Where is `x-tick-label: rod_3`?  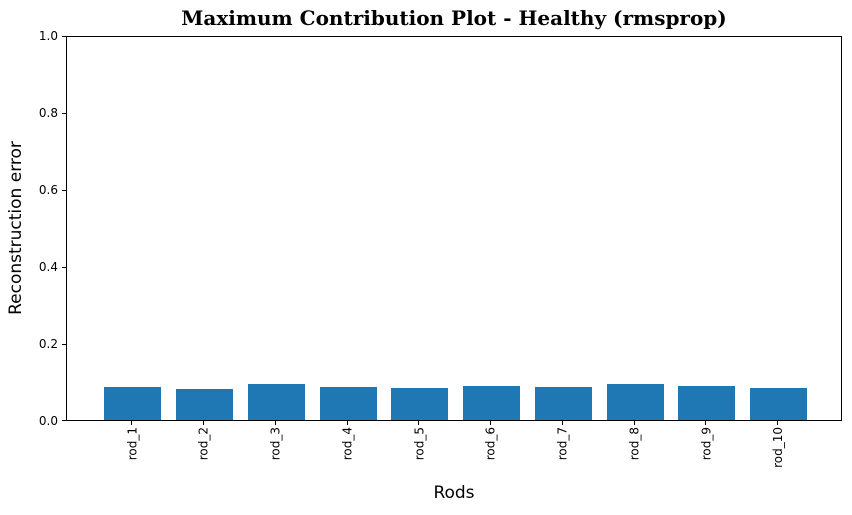
x-tick-label: rod_3 is located at coordinates (275, 444).